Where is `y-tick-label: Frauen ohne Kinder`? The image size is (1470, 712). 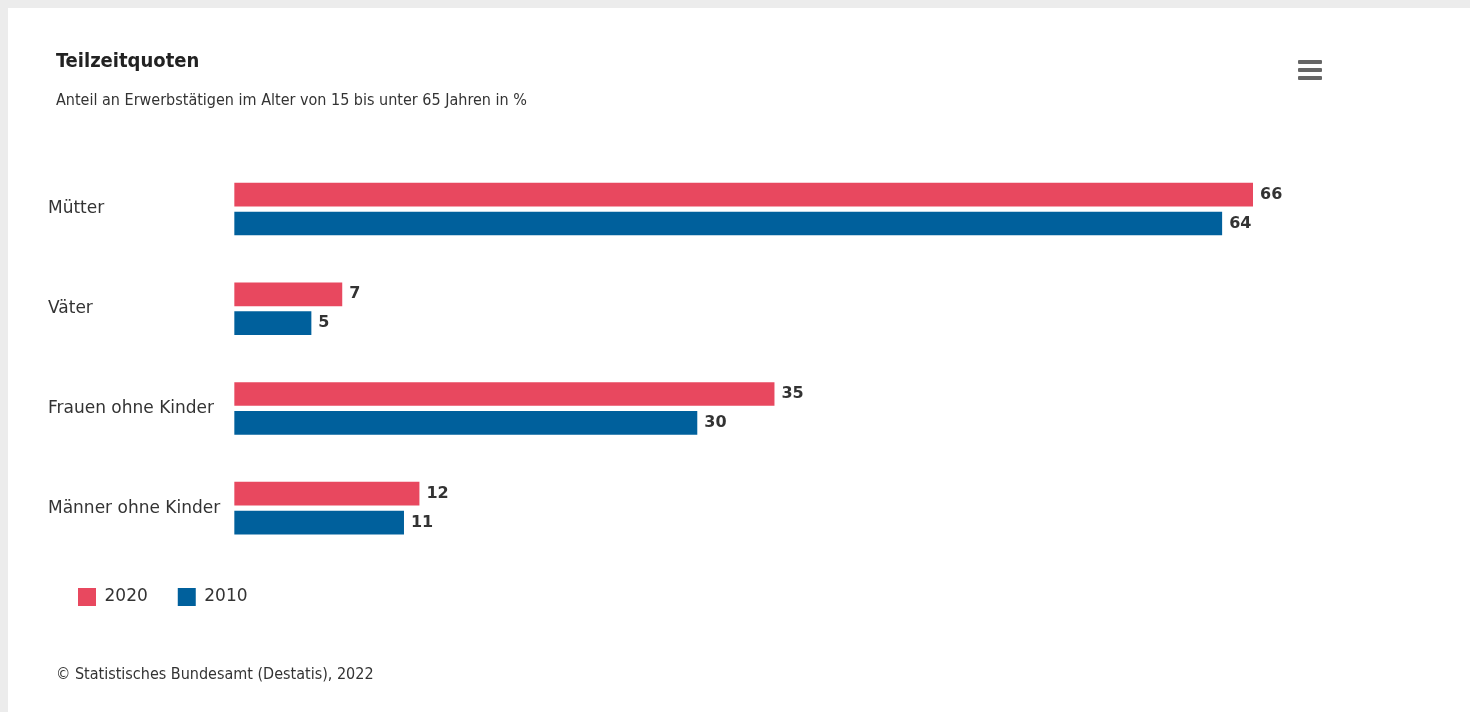
y-tick-label: Frauen ohne Kinder is located at coordinates (131, 406).